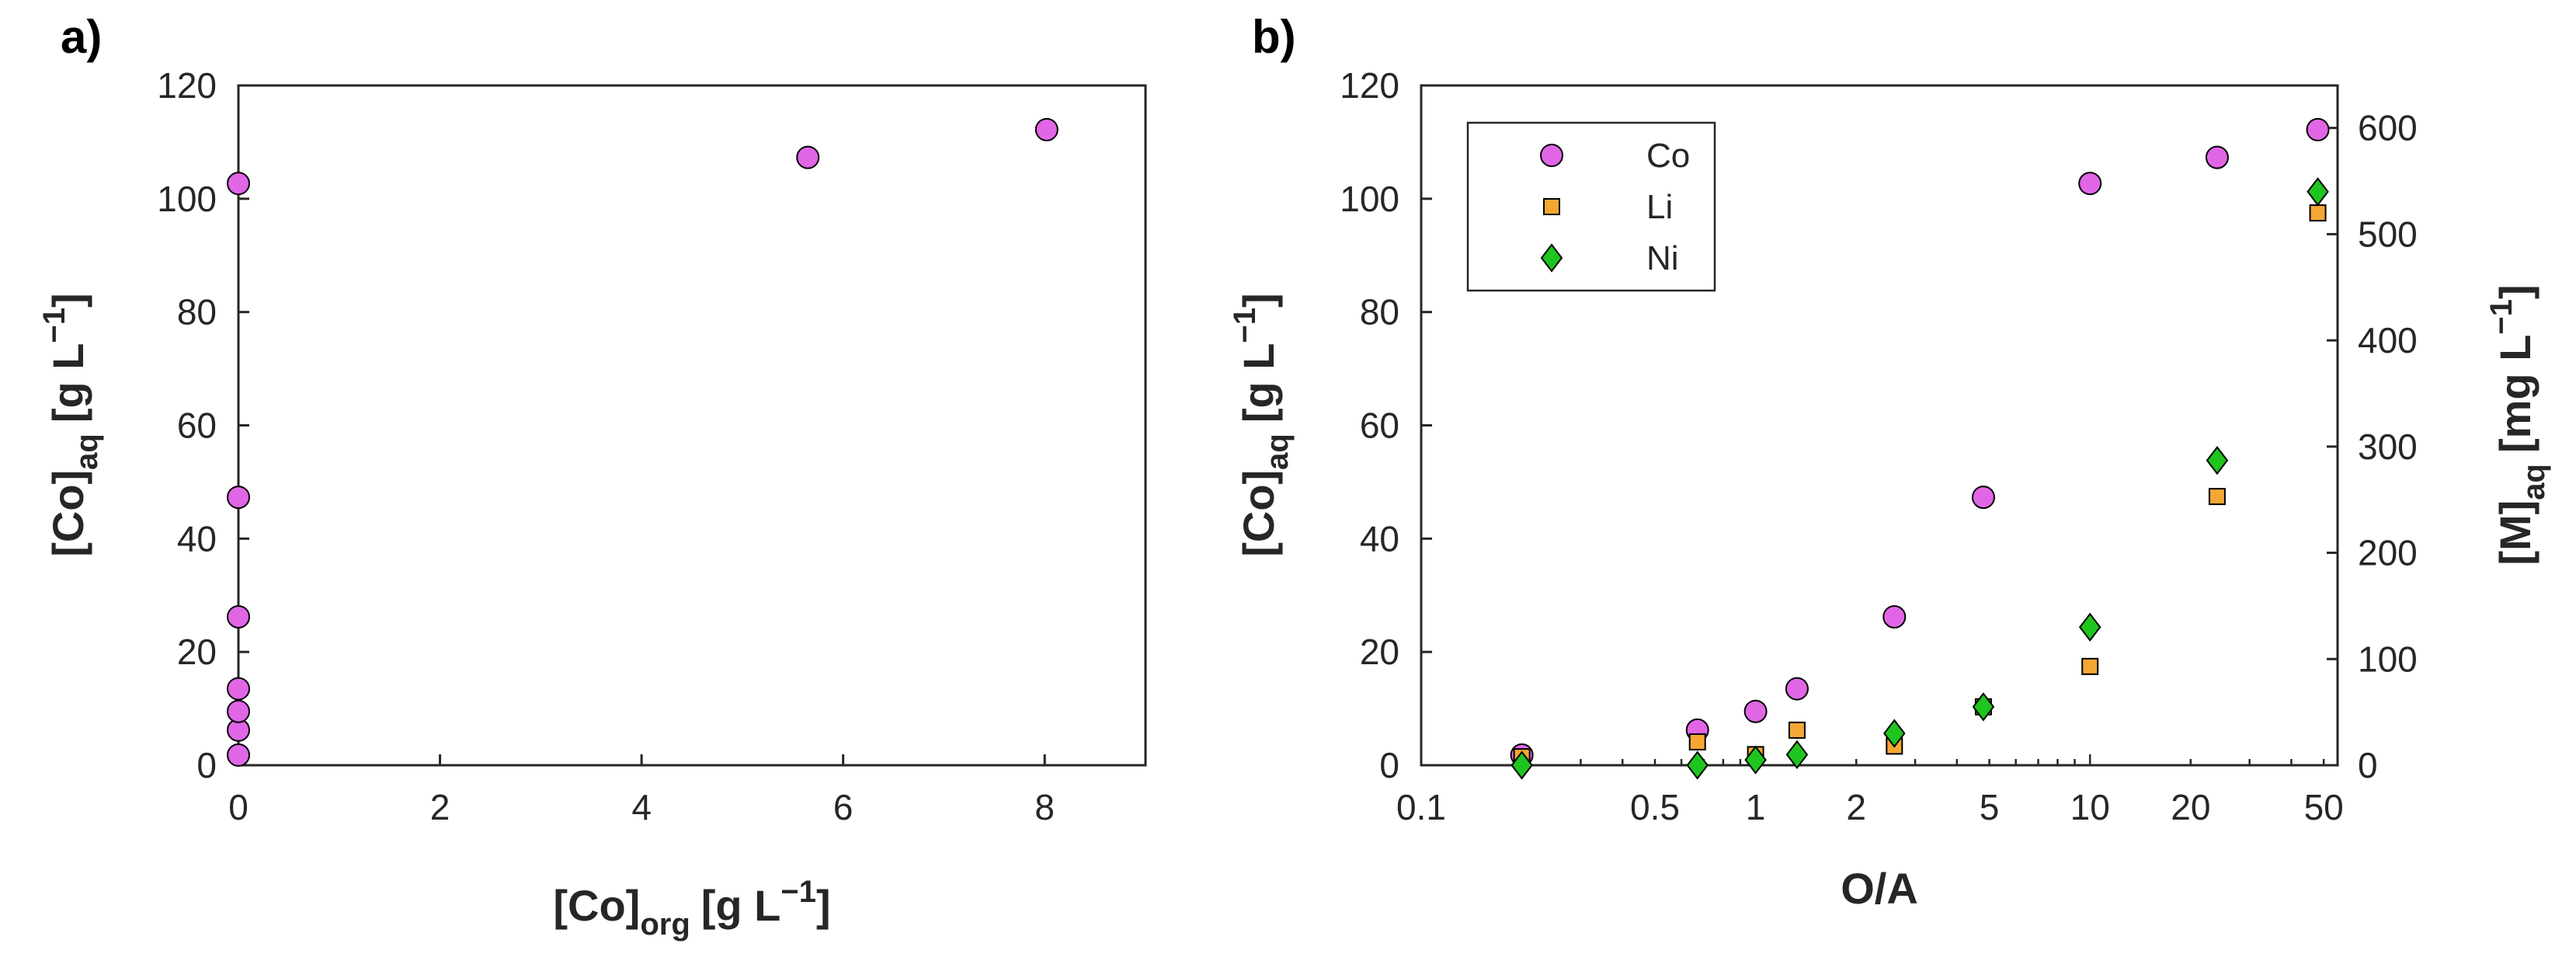  What do you see at coordinates (1379, 538) in the screenshot?
I see `panel-b-ytick-label: 40` at bounding box center [1379, 538].